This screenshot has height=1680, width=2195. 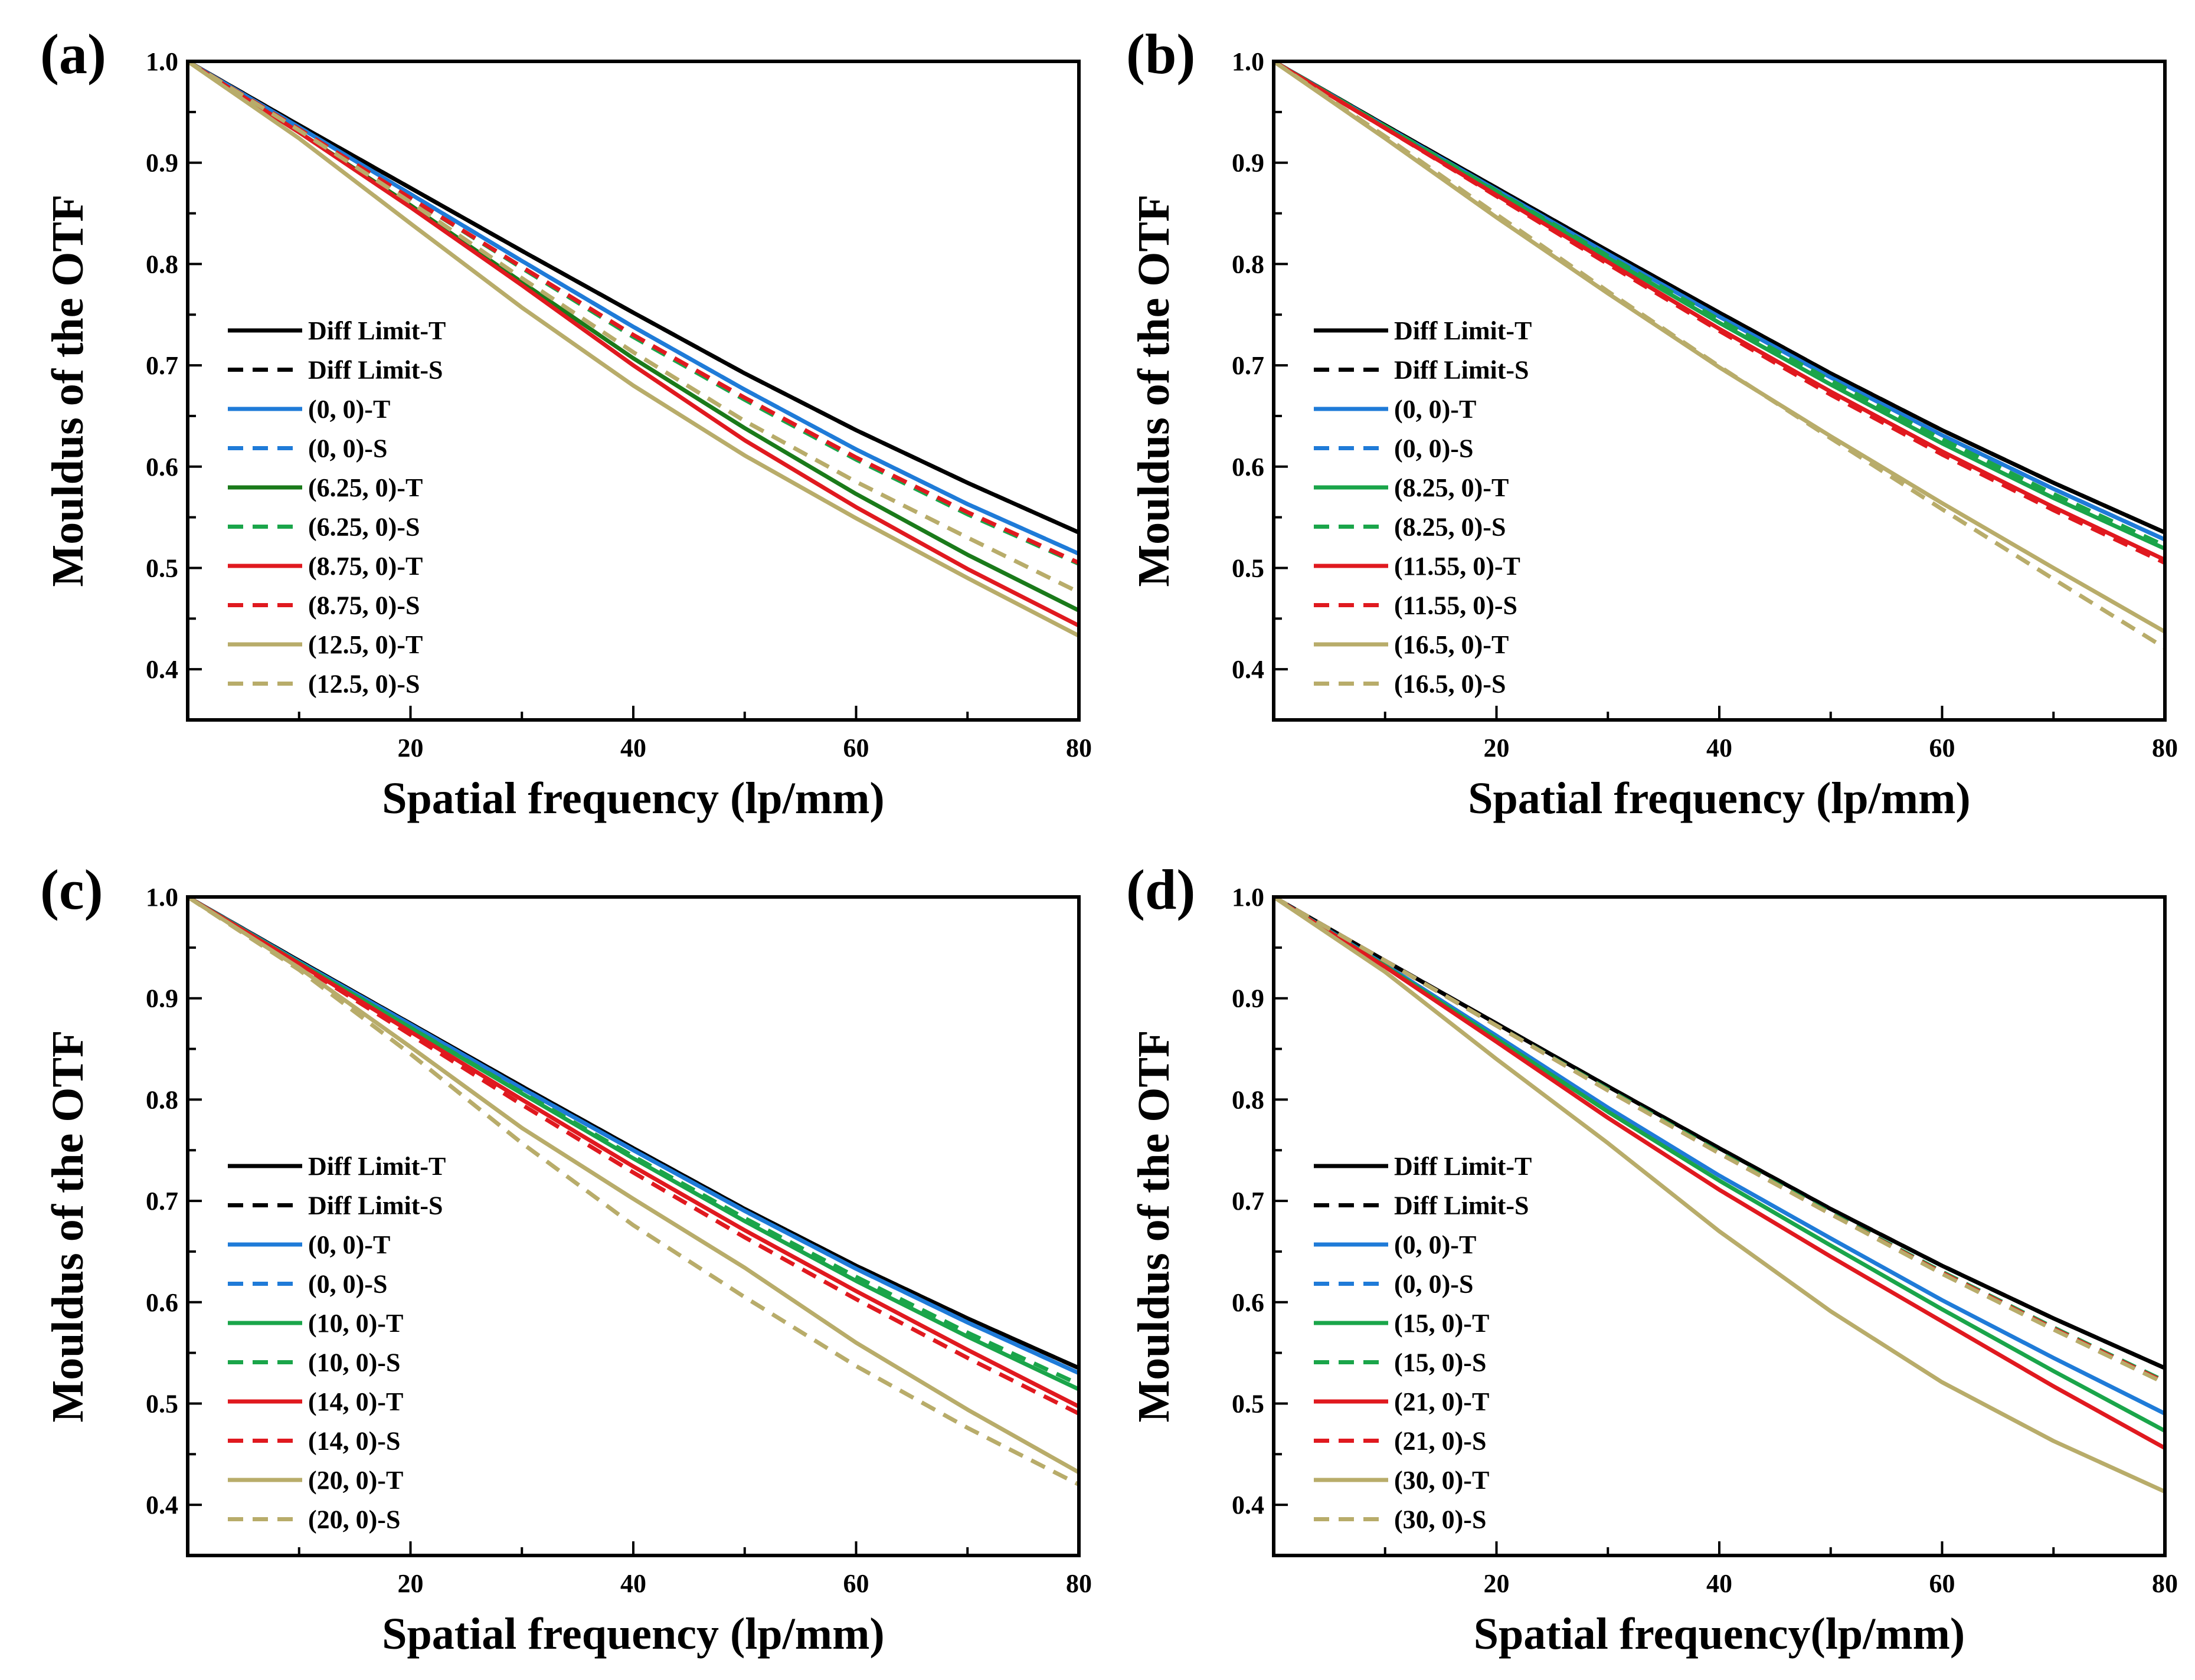 I want to click on legend-label: (6.25, 0)-S, so click(x=364, y=527).